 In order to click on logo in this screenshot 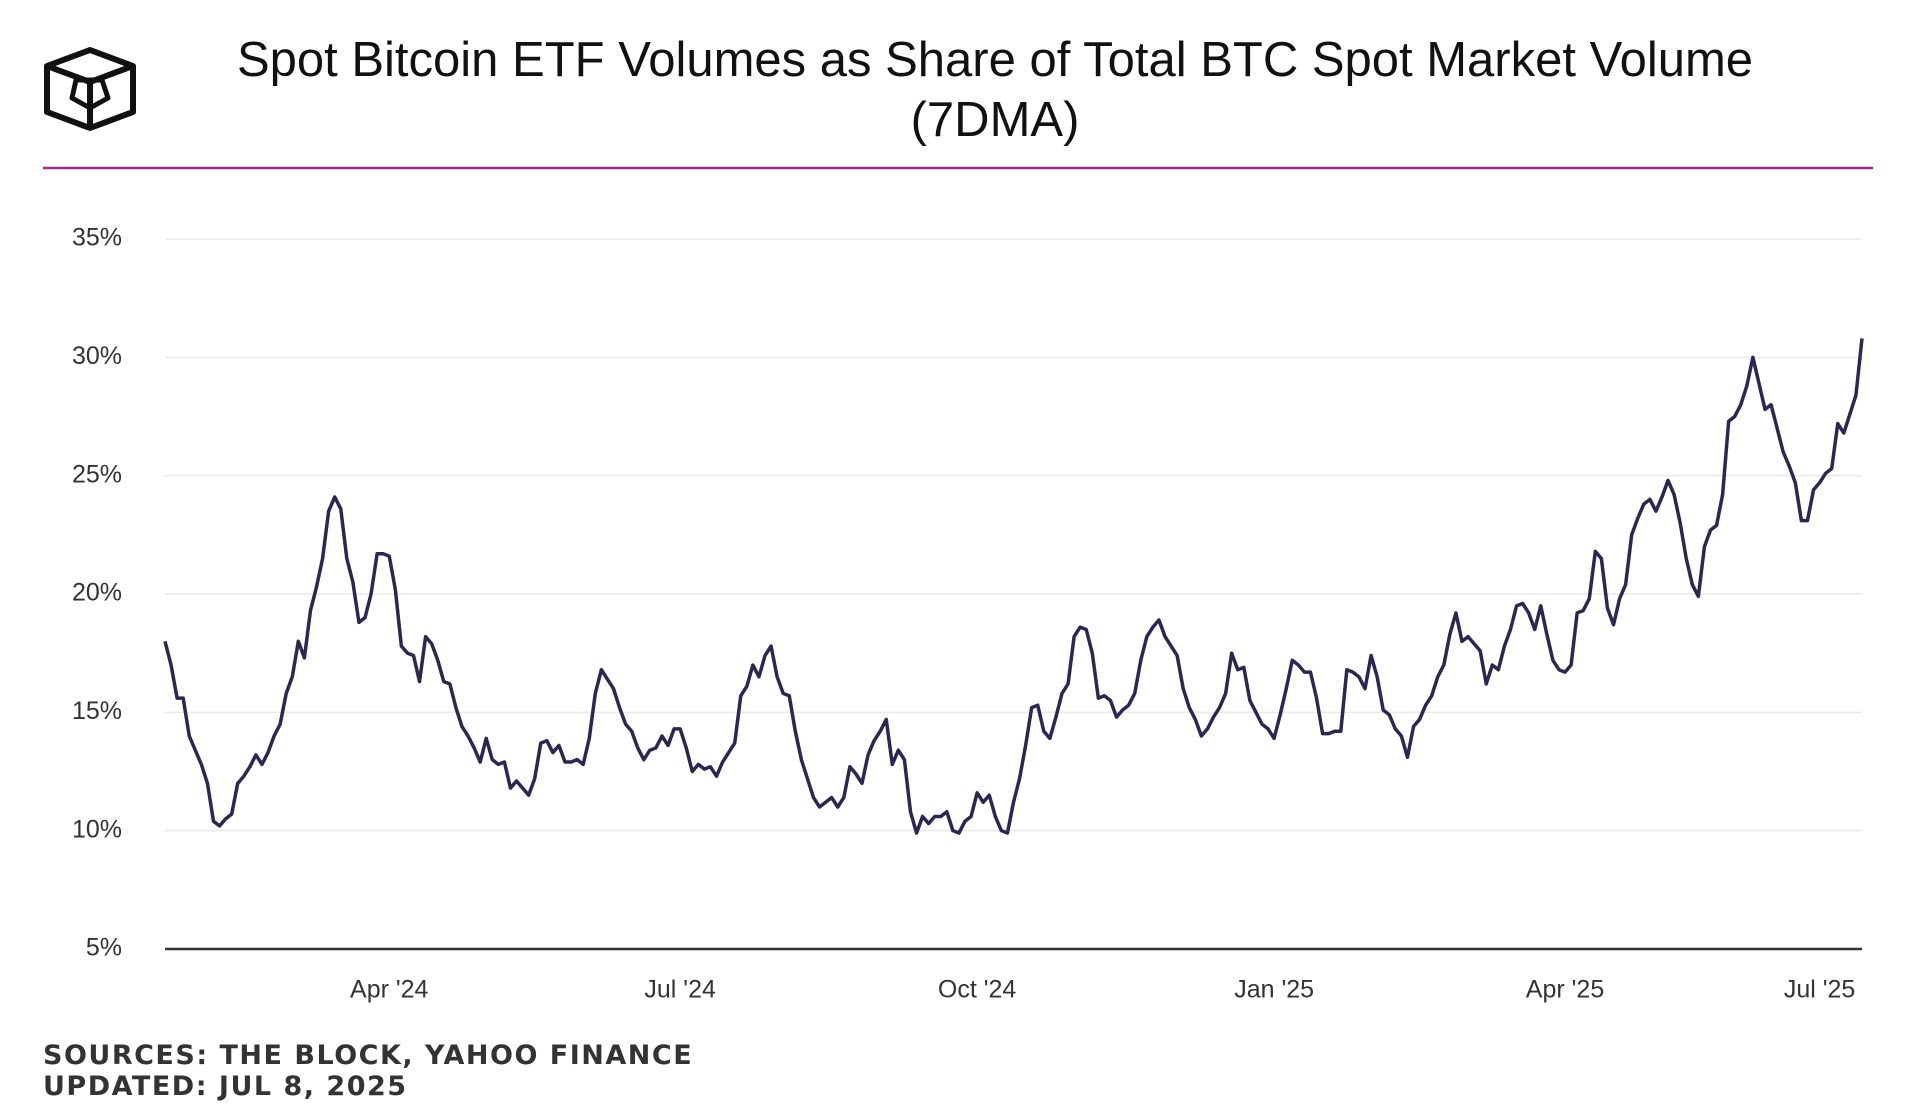, I will do `click(90, 89)`.